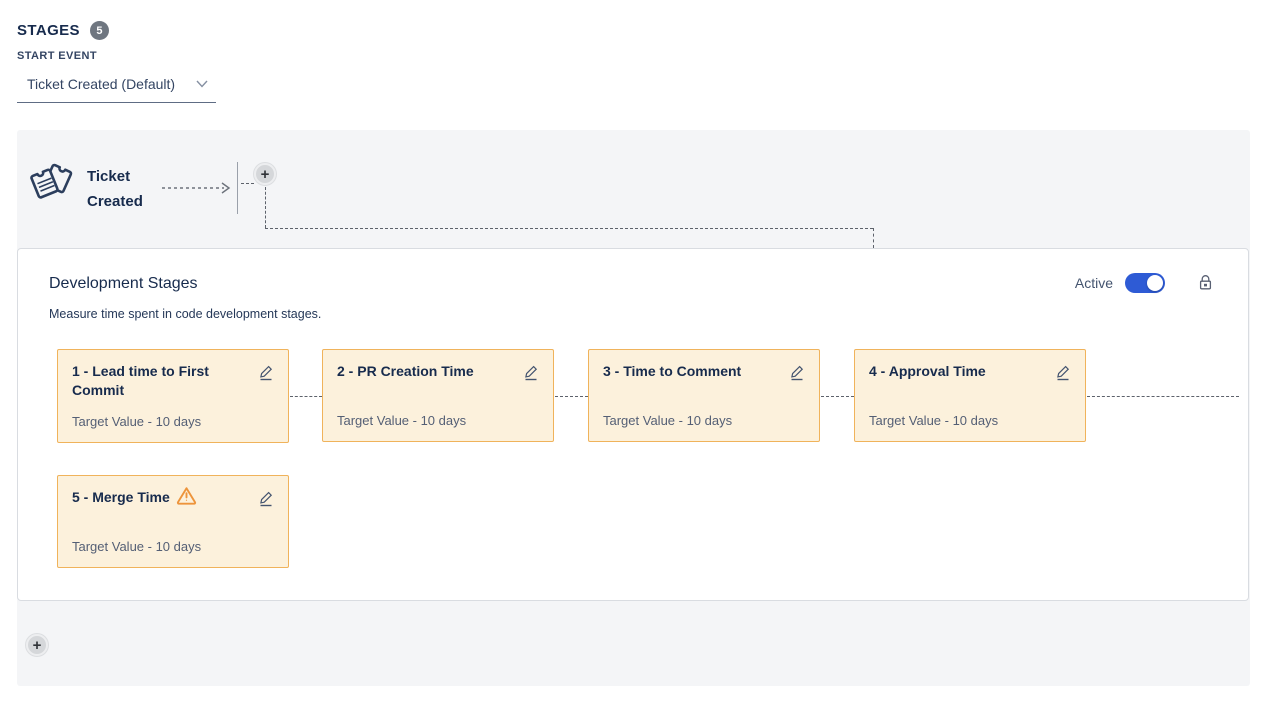 The height and width of the screenshot is (706, 1267). What do you see at coordinates (121, 497) in the screenshot?
I see `stage-title: 5 - Merge Time` at bounding box center [121, 497].